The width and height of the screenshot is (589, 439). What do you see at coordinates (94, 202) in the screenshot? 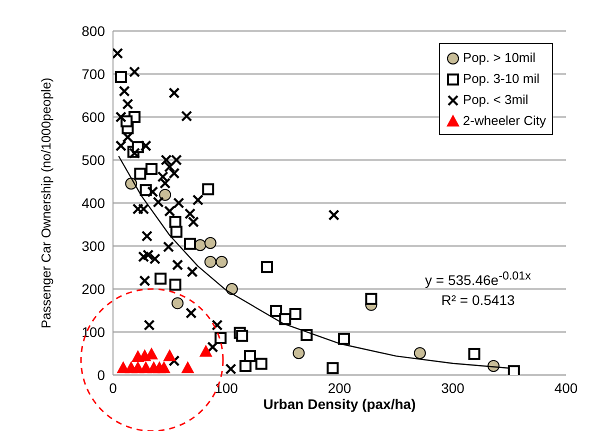
I see `y-tick-label: 400` at bounding box center [94, 202].